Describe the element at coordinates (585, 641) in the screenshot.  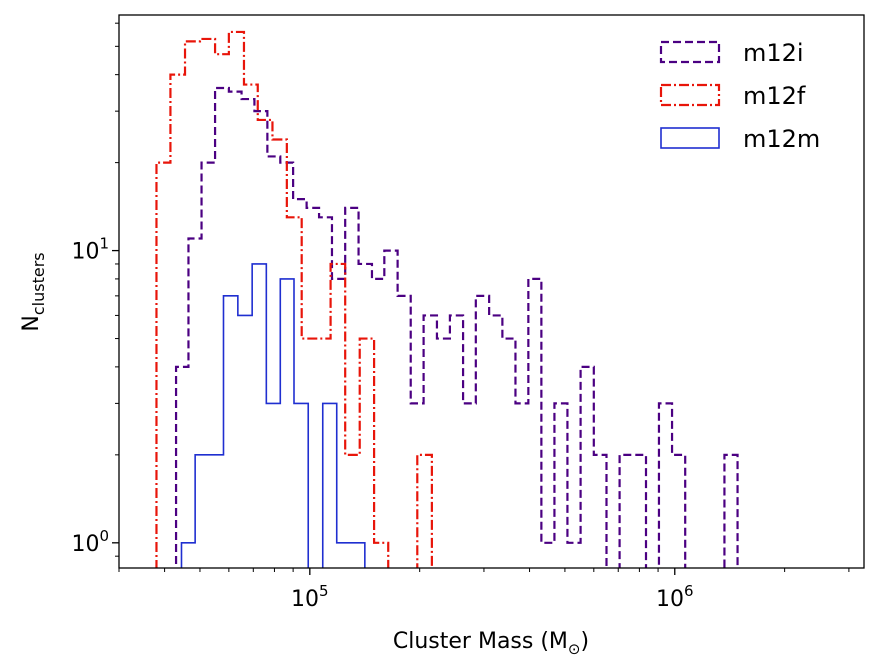
I see `x-axis-label-tail: )` at that location.